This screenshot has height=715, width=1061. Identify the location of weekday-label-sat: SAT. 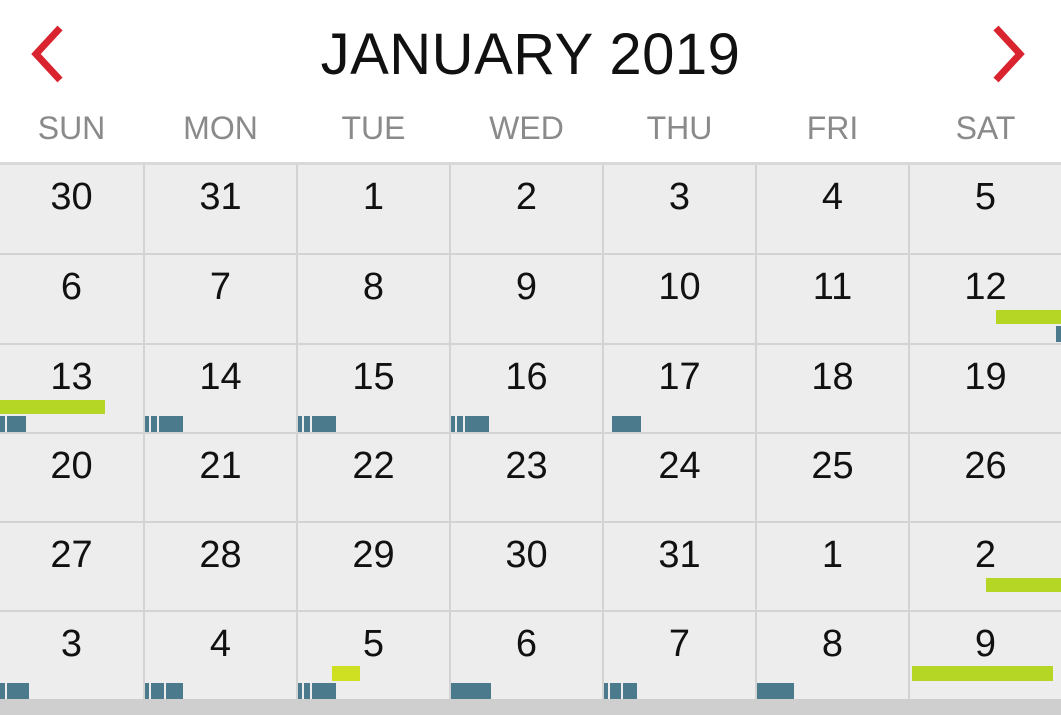
(985, 128).